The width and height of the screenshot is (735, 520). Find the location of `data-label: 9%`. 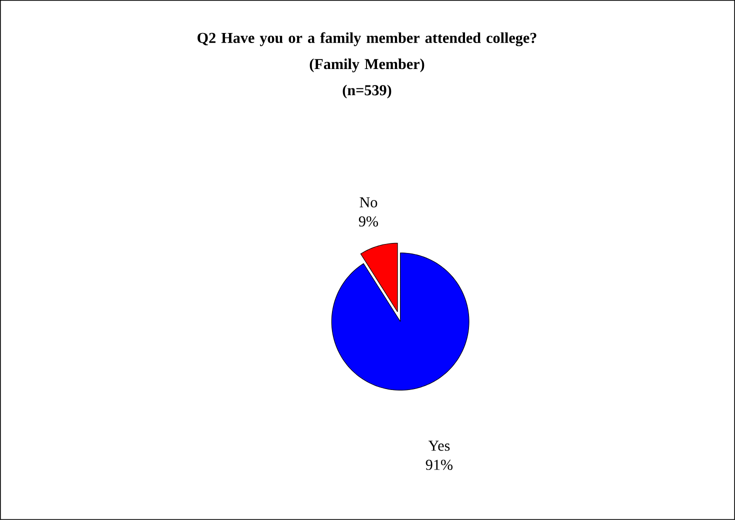

data-label: 9% is located at coordinates (368, 221).